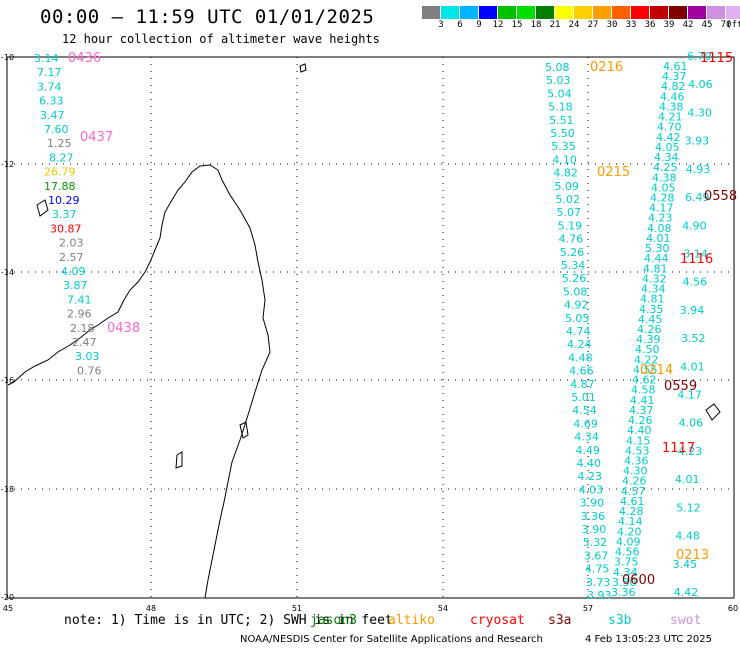 The height and width of the screenshot is (650, 740). I want to click on legend-label: 18, so click(536, 25).